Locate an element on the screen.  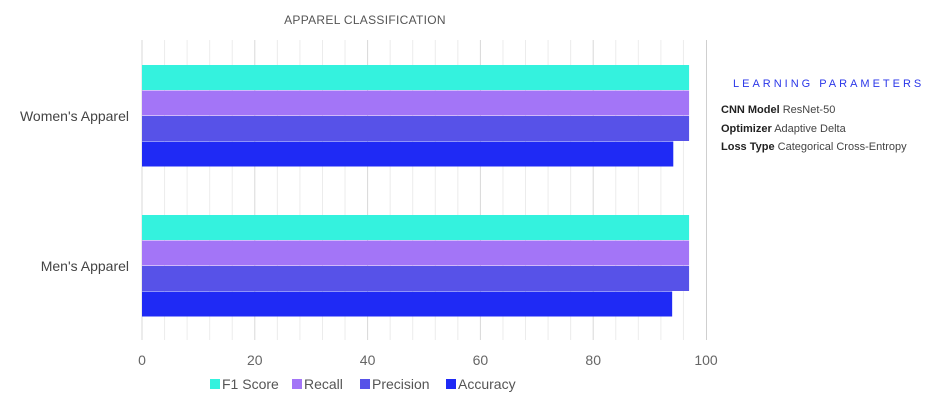
param-key: Loss Type is located at coordinates (748, 147).